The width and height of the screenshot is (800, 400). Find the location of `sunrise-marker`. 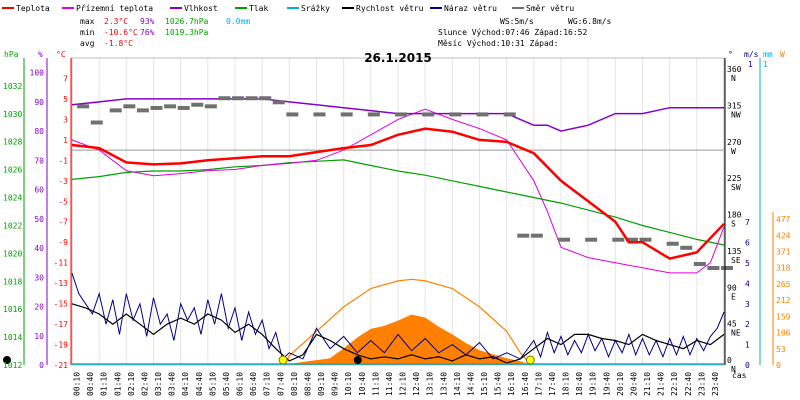

sunrise-marker is located at coordinates (283, 360).